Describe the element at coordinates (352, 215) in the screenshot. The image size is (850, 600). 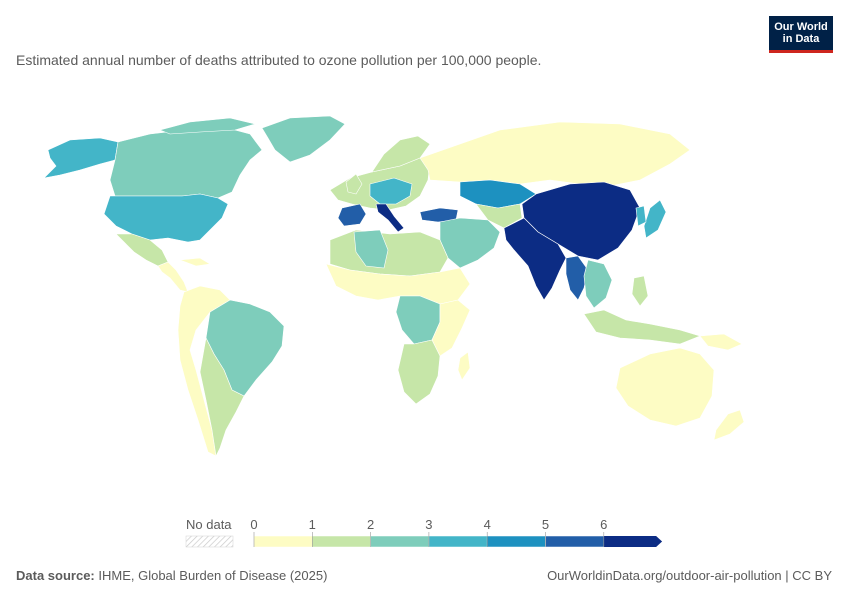
I see `region-spain` at that location.